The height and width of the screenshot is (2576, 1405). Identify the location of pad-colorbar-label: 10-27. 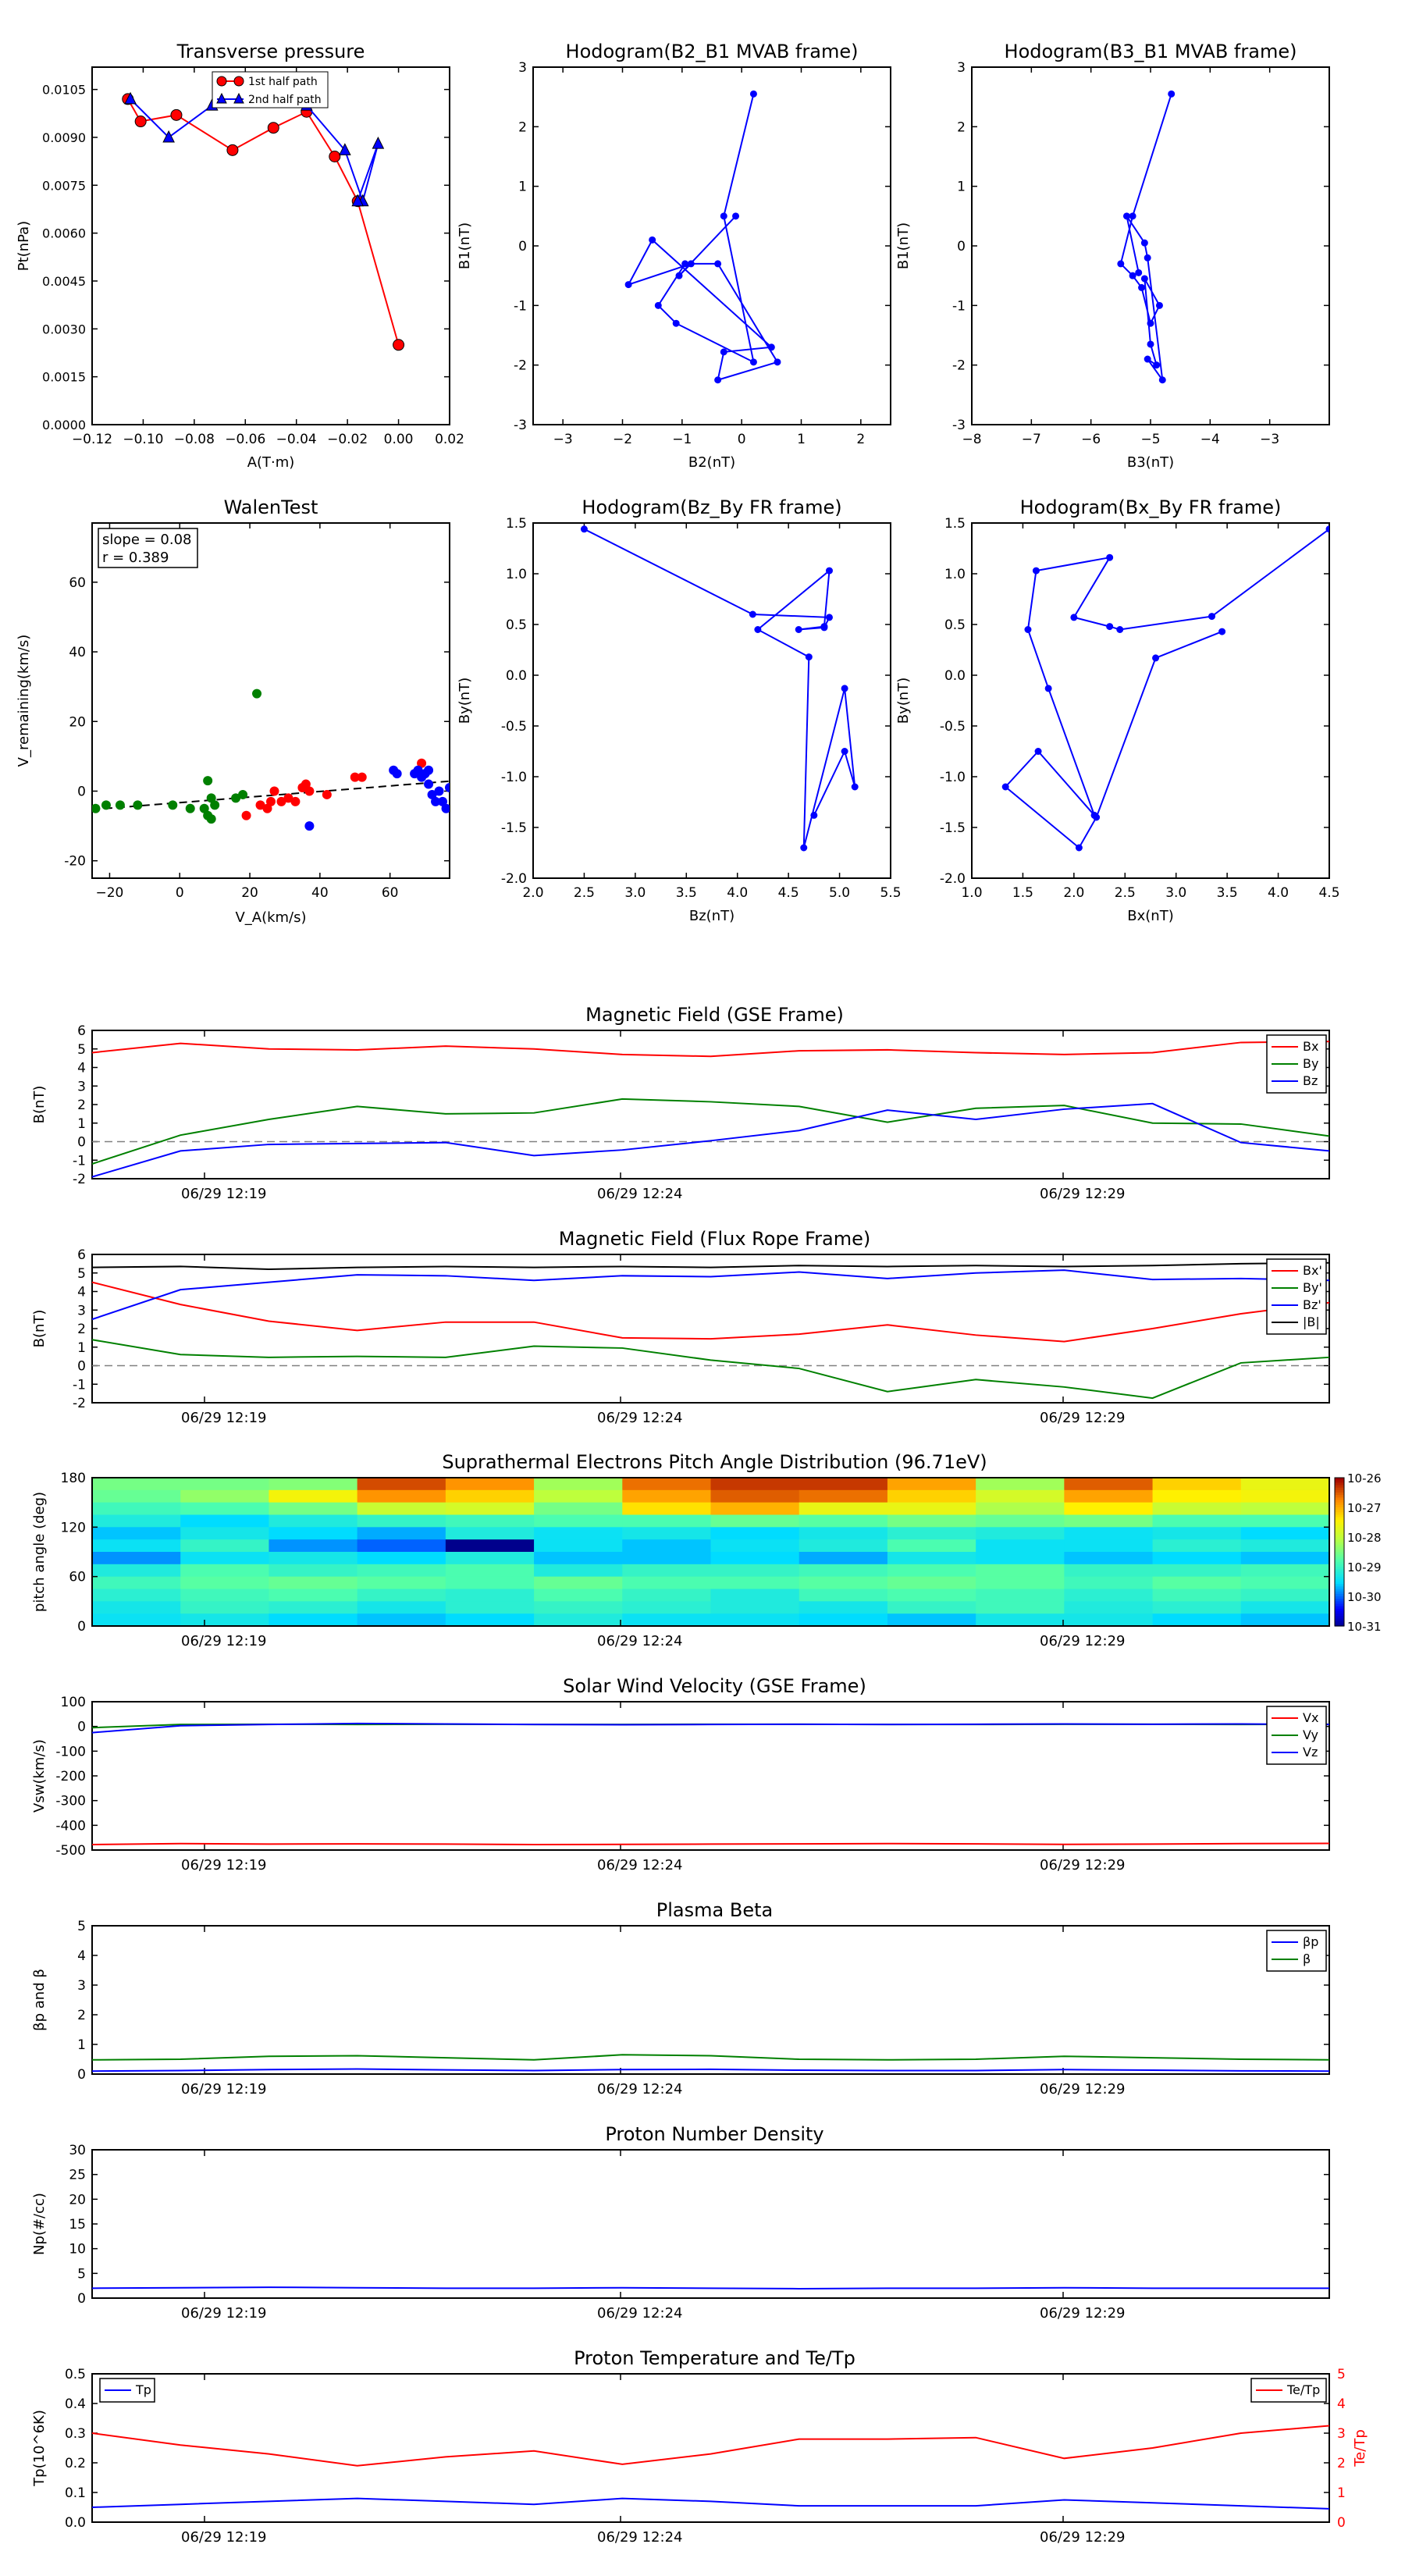
(1364, 1508).